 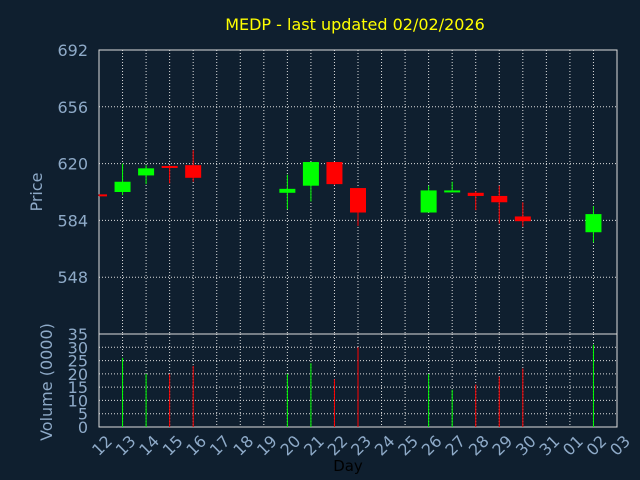 I want to click on volume-tick-label: 15, so click(x=78, y=387).